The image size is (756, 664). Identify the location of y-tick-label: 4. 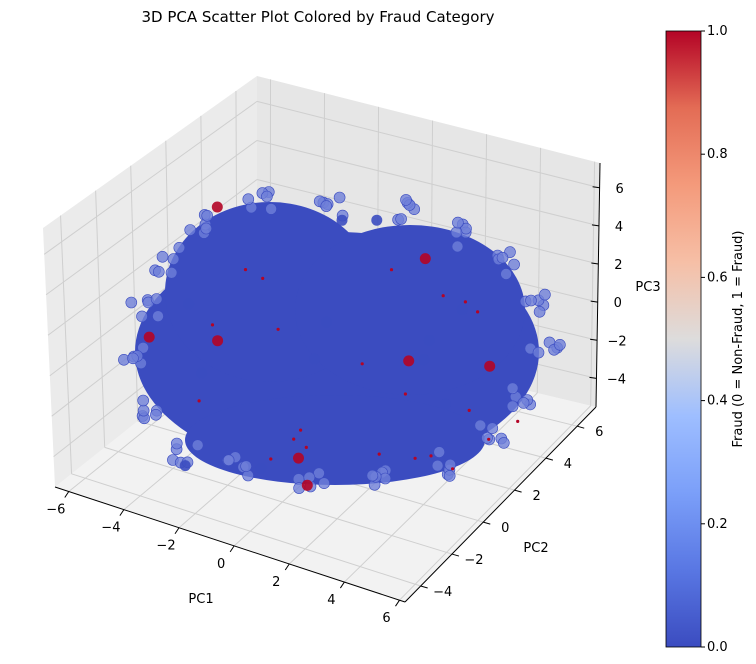
(568, 464).